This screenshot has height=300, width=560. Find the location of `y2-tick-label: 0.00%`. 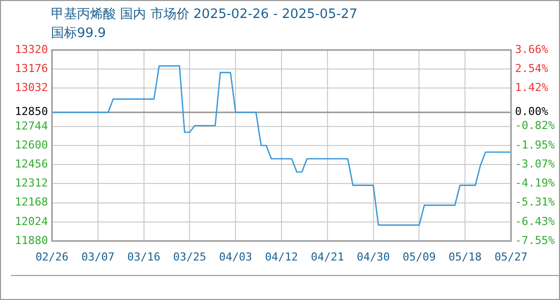

y2-tick-label: 0.00% is located at coordinates (531, 111).